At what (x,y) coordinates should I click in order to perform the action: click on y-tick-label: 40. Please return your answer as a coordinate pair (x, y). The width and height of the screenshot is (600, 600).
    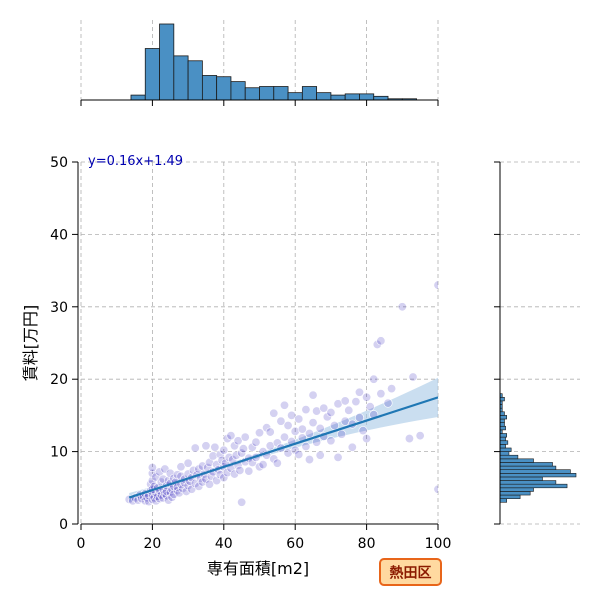
    Looking at the image, I should click on (59, 235).